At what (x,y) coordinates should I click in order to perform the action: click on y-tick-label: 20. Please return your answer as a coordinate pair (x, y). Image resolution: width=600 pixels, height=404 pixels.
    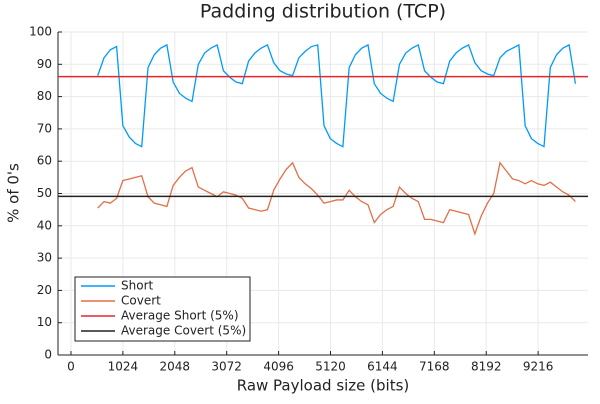
    Looking at the image, I should click on (44, 290).